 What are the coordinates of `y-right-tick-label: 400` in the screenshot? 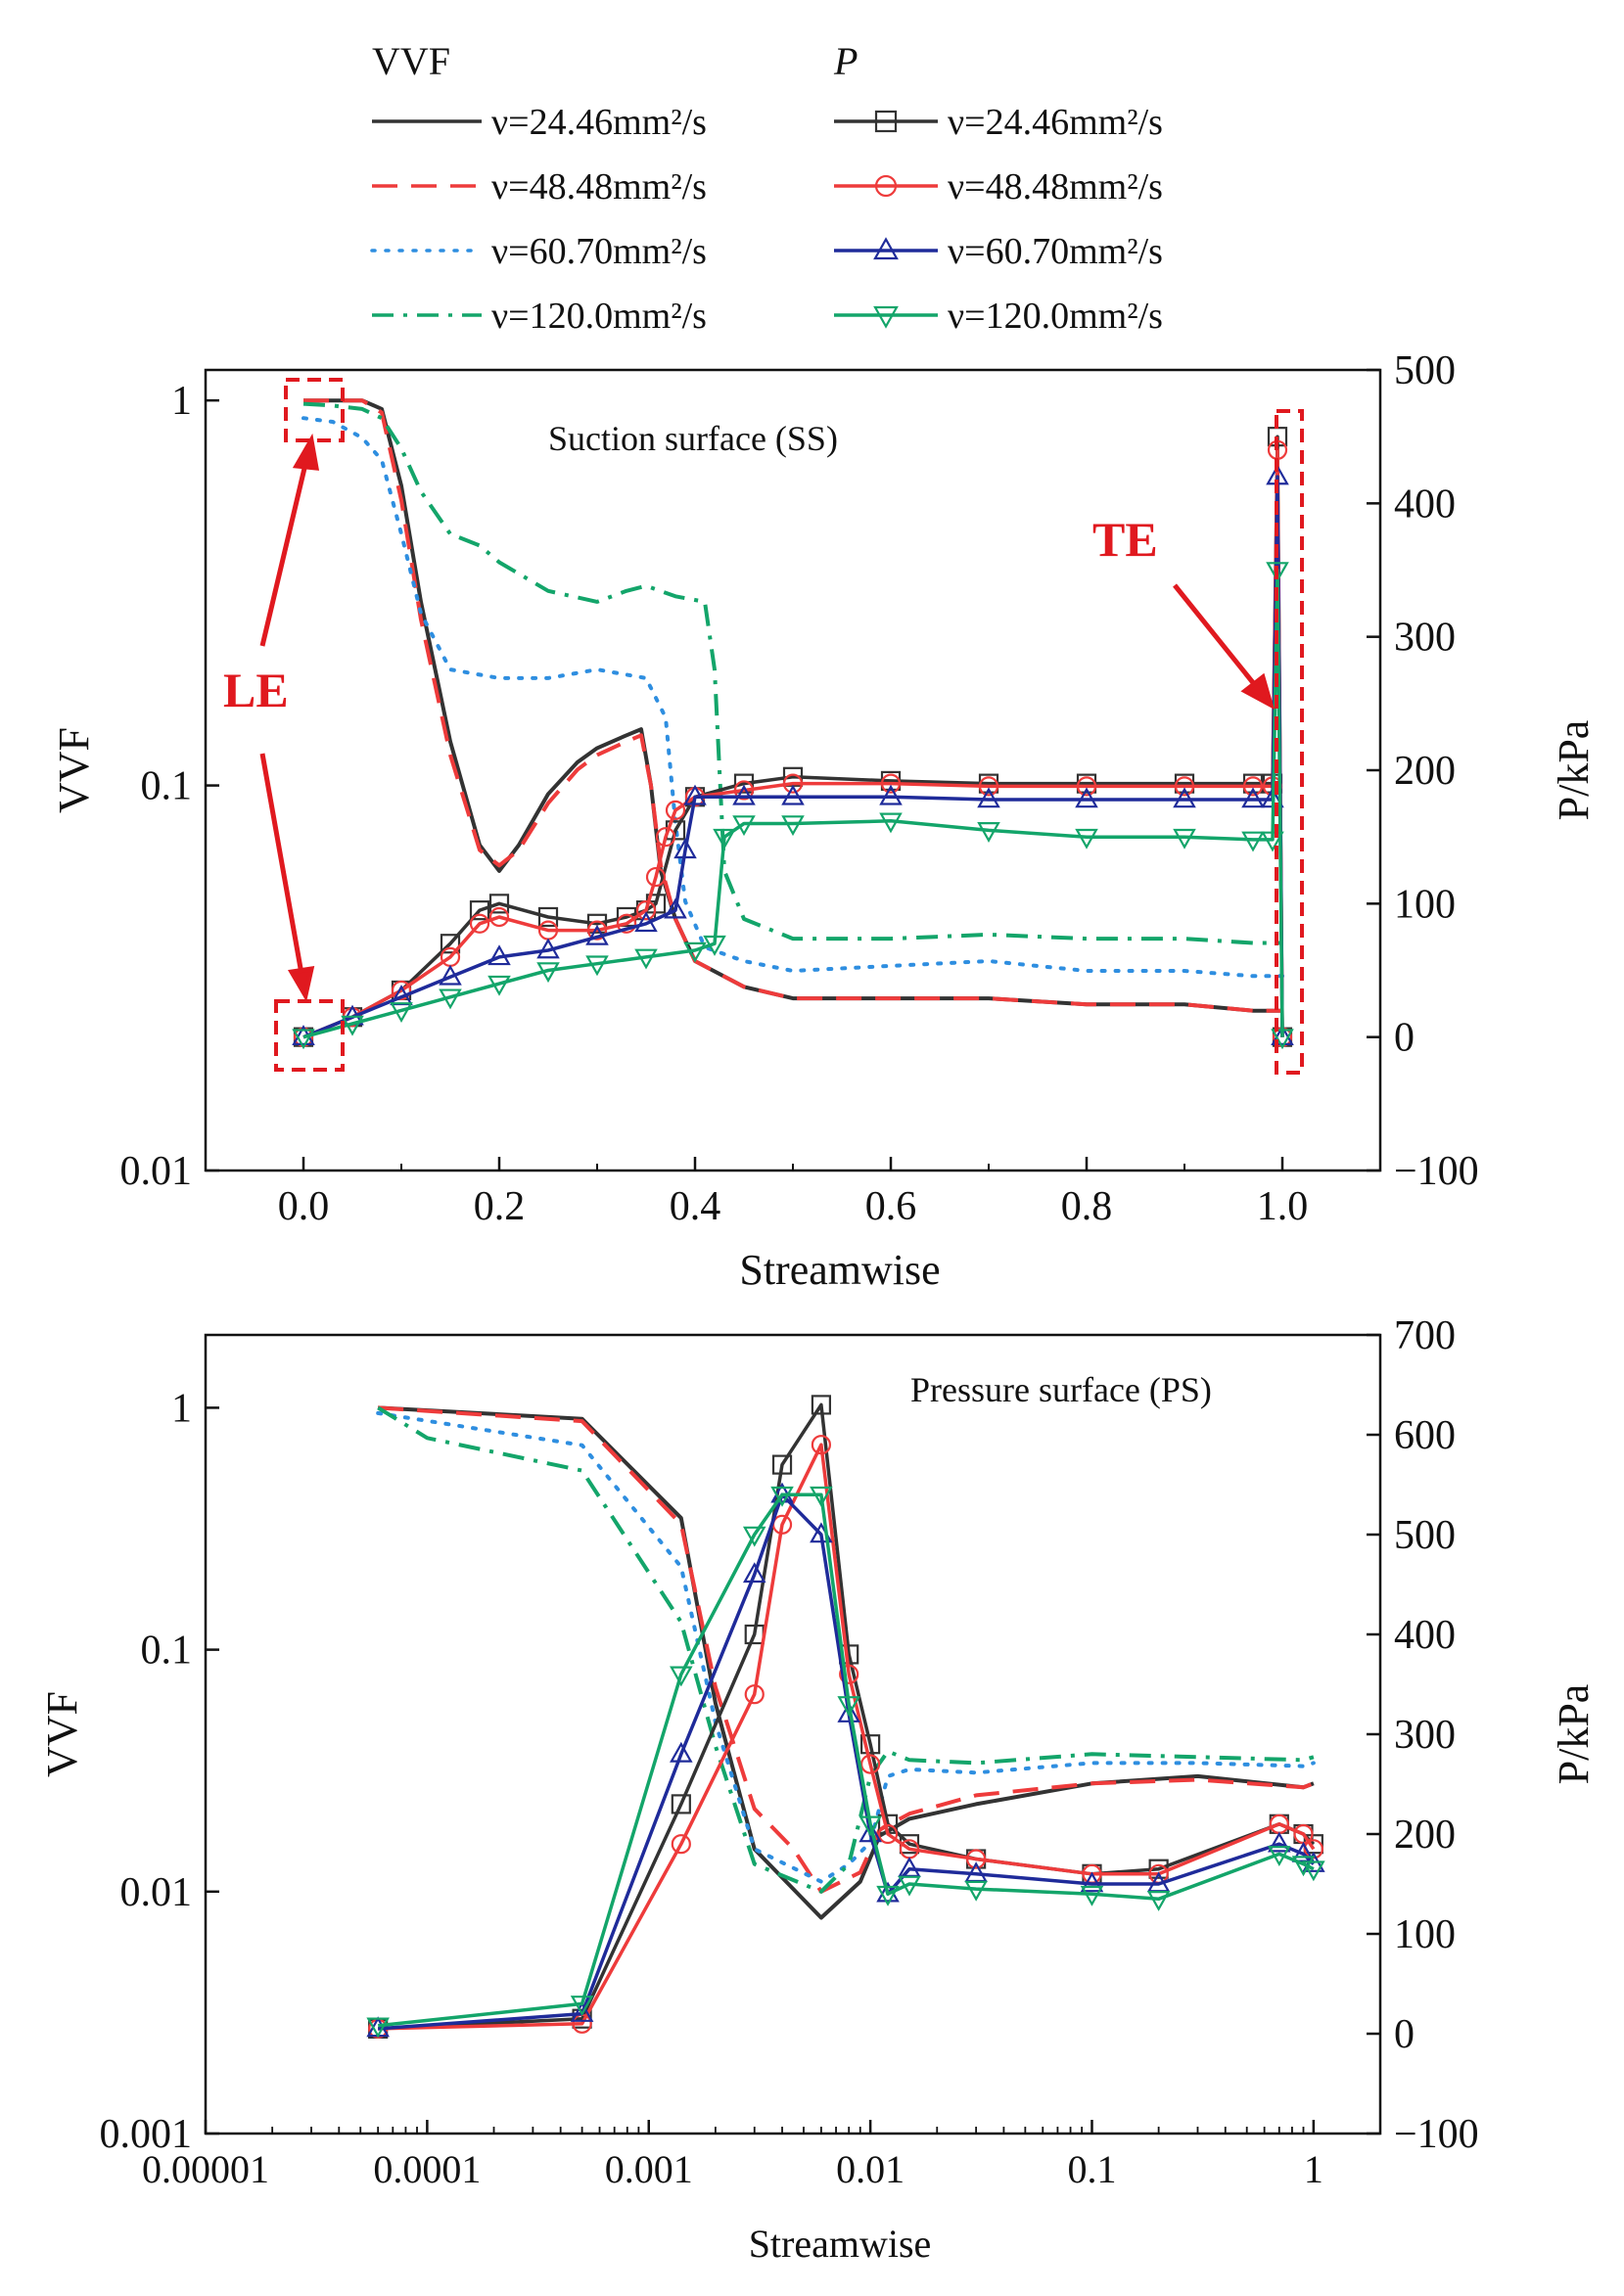 It's located at (1425, 1635).